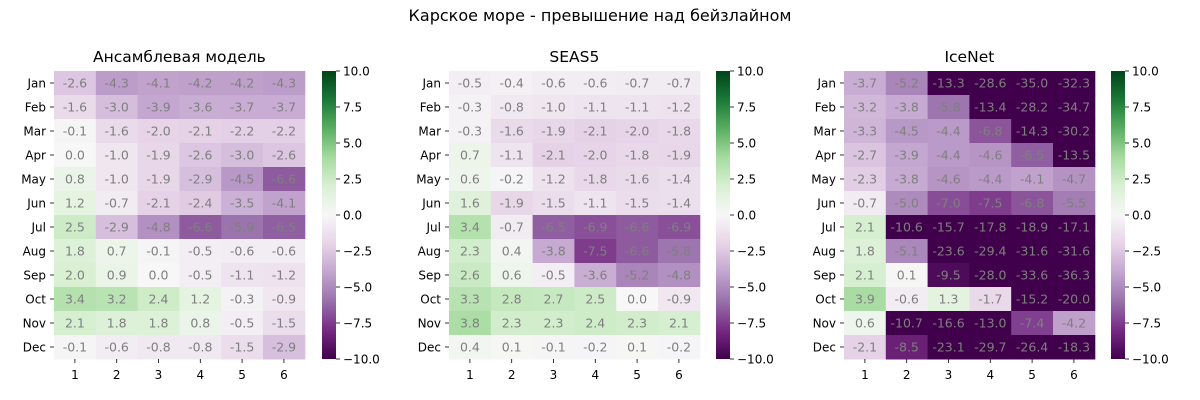 This screenshot has height=400, width=1200. What do you see at coordinates (158, 131) in the screenshot?
I see `cell-value-label: -2.0` at bounding box center [158, 131].